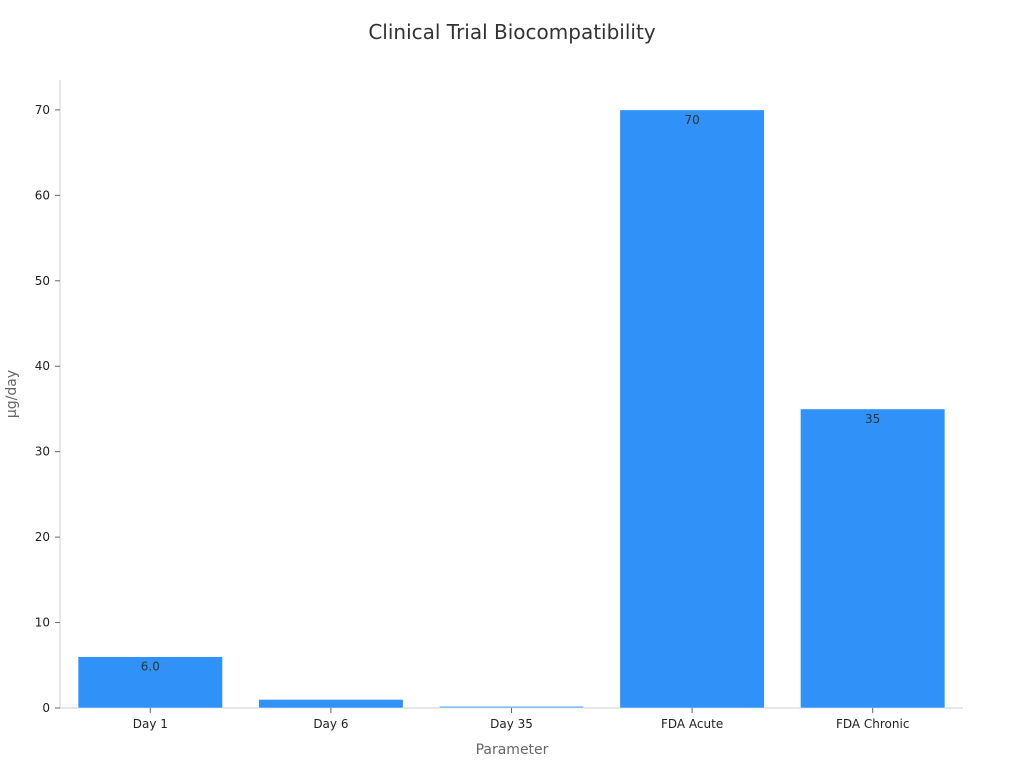 Image resolution: width=1024 pixels, height=768 pixels. Describe the element at coordinates (42, 537) in the screenshot. I see `y-tick-label: 20` at that location.